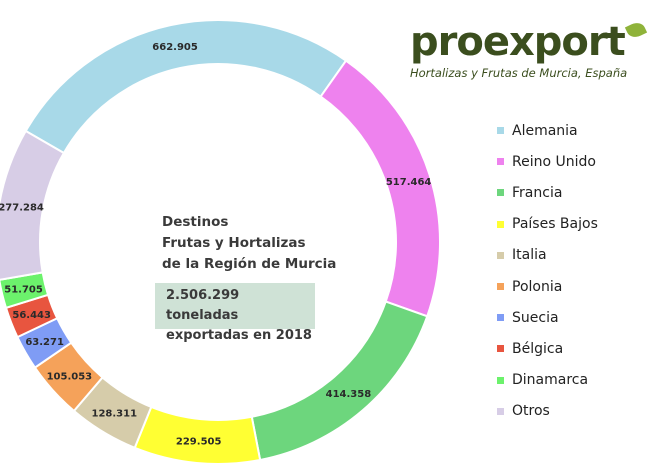 This screenshot has width=670, height=467. Describe the element at coordinates (537, 286) in the screenshot. I see `legend-label: Polonia` at that location.